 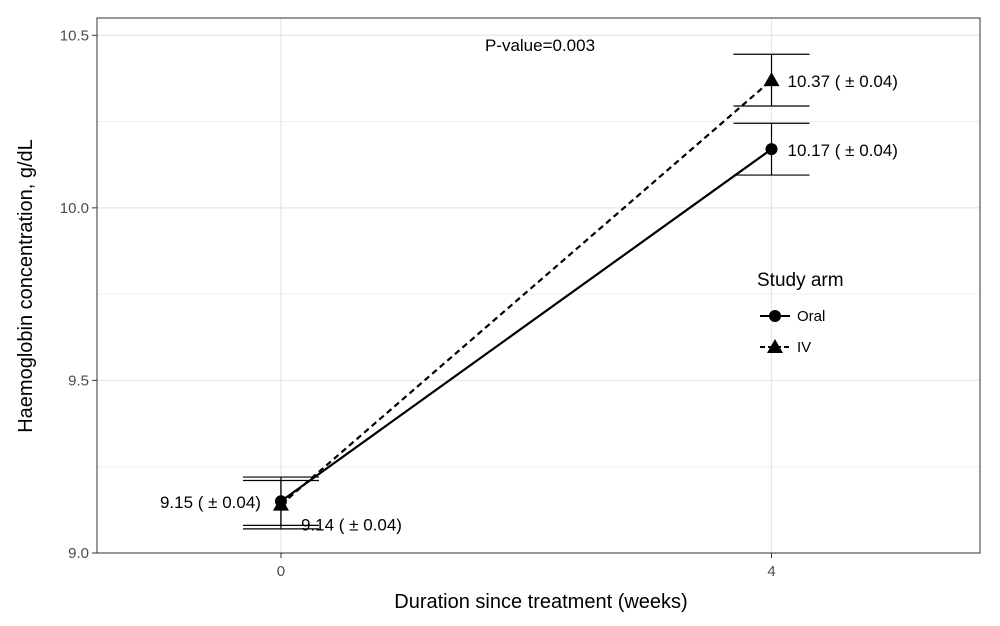 I want to click on x-tick-label: 0, so click(x=281, y=571).